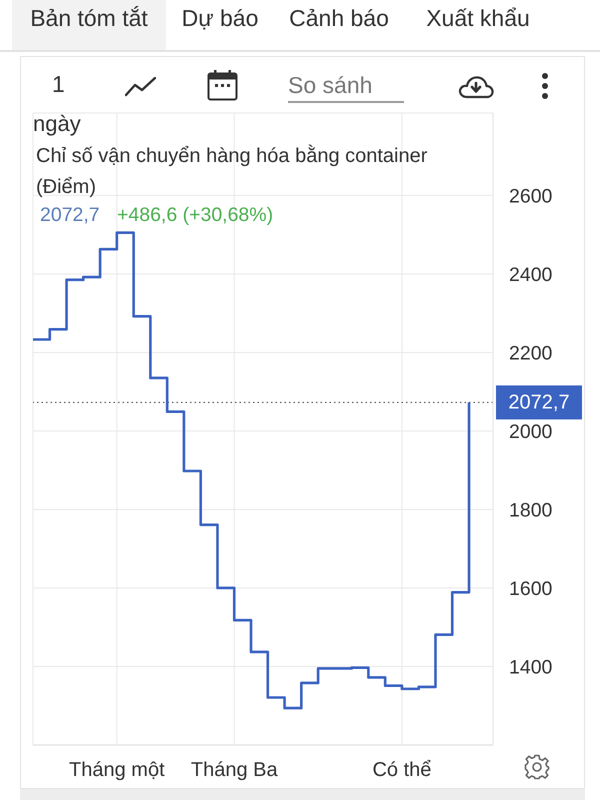  What do you see at coordinates (531, 431) in the screenshot?
I see `y-tick-label: 2000` at bounding box center [531, 431].